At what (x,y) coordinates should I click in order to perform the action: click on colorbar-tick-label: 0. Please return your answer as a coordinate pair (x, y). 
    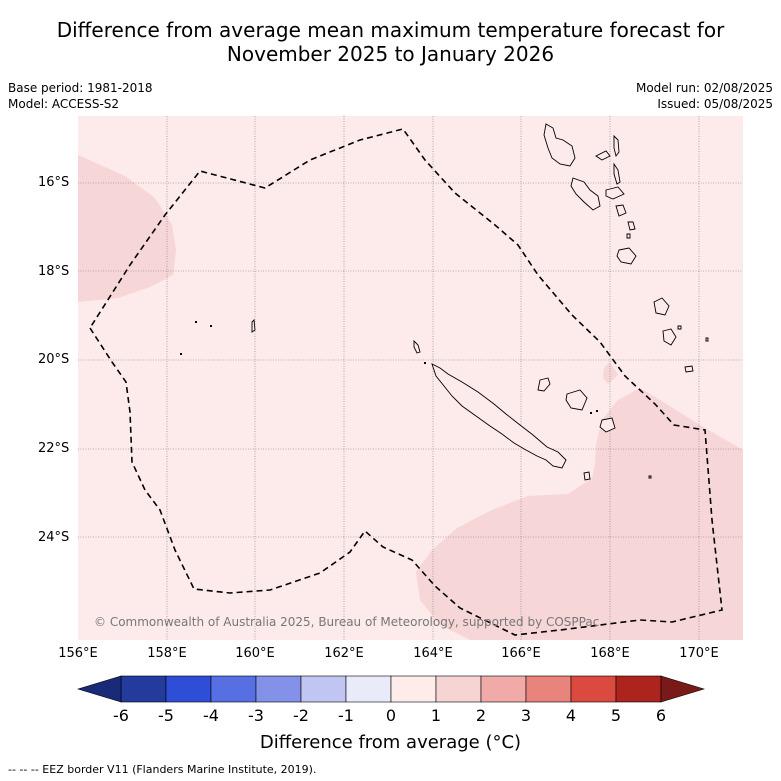
    Looking at the image, I should click on (391, 715).